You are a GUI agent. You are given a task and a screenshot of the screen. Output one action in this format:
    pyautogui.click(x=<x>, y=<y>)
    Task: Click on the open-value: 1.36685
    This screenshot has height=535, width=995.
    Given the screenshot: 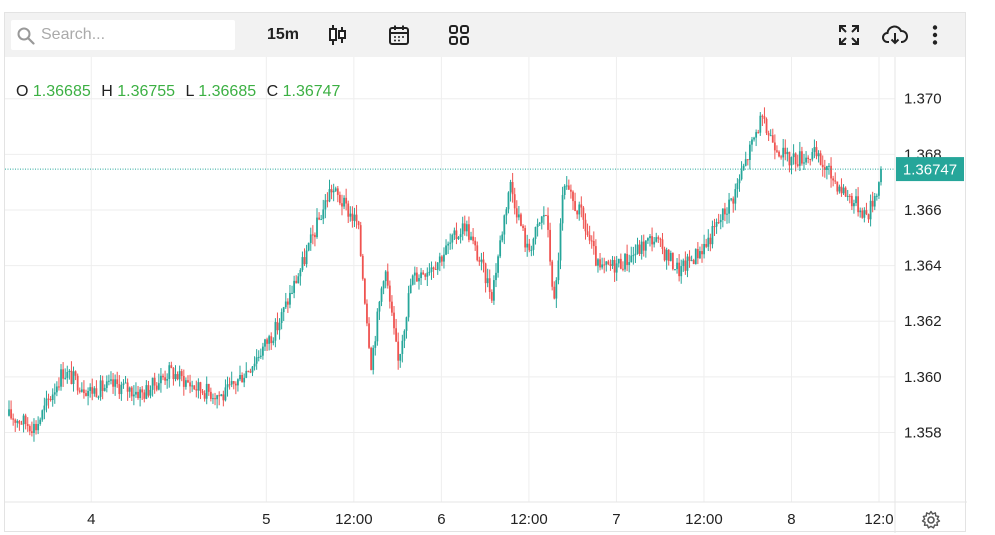 What is the action you would take?
    pyautogui.click(x=61, y=91)
    